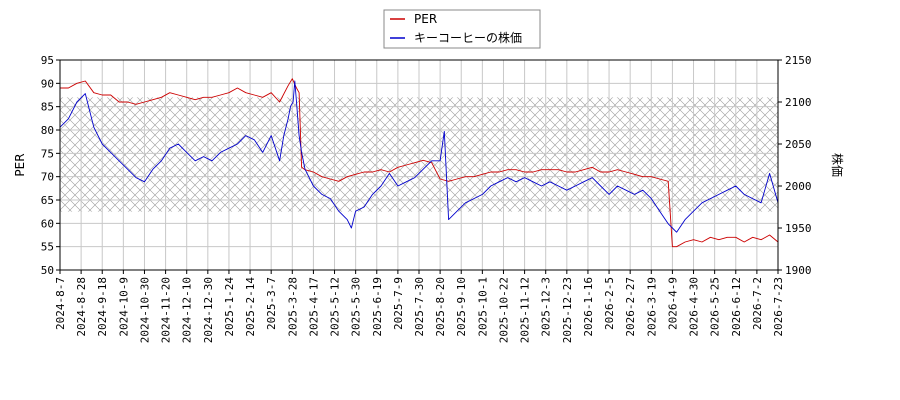  What do you see at coordinates (47, 153) in the screenshot?
I see `left-tick-label: 75` at bounding box center [47, 153].